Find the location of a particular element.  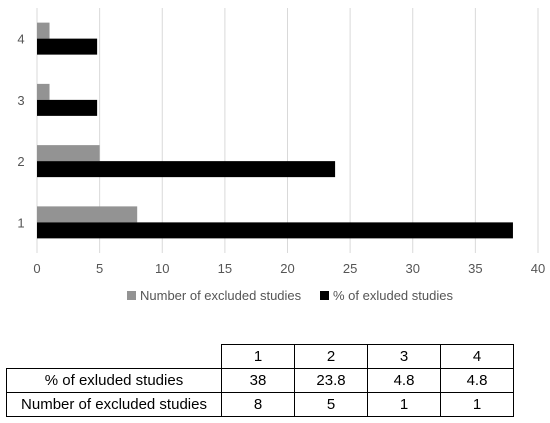

y-tick-label: 4 is located at coordinates (20, 39).